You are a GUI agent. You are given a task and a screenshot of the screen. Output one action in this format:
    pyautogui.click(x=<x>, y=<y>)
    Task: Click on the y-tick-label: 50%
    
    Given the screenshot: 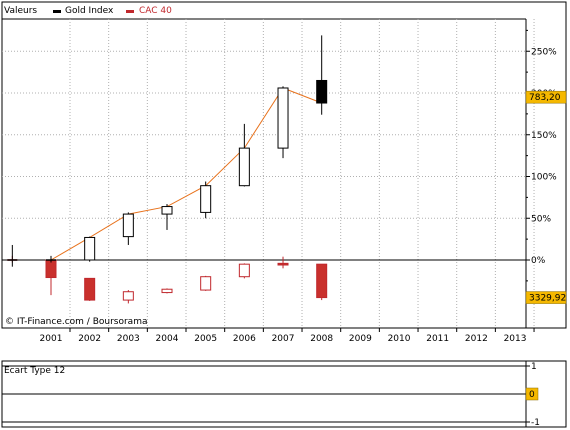 What is the action you would take?
    pyautogui.click(x=541, y=219)
    